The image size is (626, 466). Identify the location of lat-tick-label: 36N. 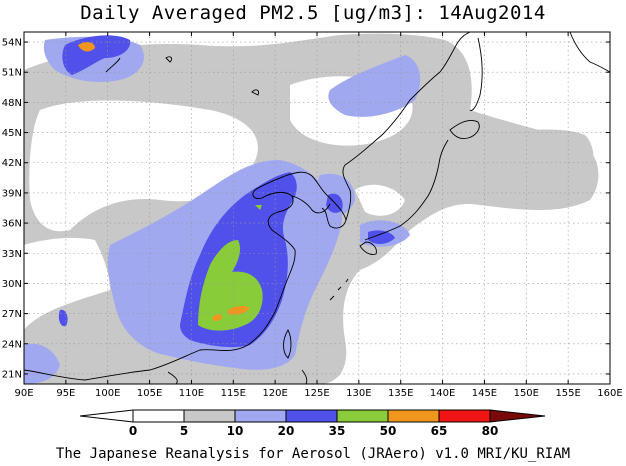
(12, 224).